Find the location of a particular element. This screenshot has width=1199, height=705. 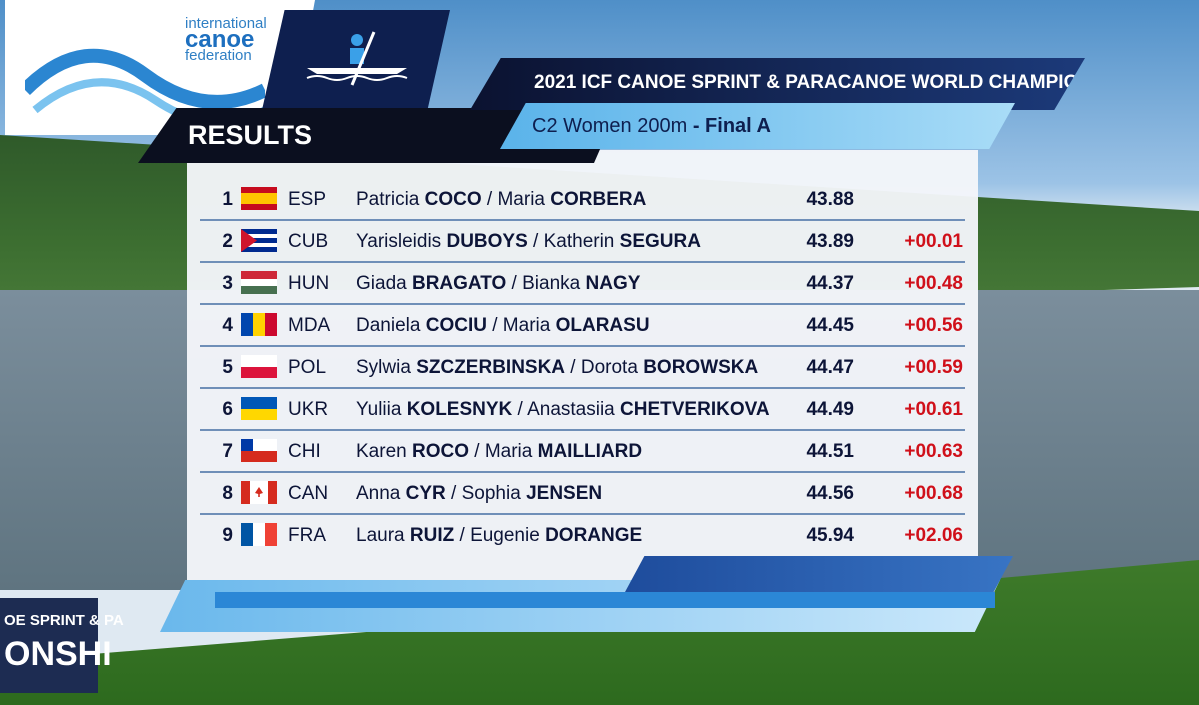

athlete: Yuliia KOLESNYK is located at coordinates (441, 409).